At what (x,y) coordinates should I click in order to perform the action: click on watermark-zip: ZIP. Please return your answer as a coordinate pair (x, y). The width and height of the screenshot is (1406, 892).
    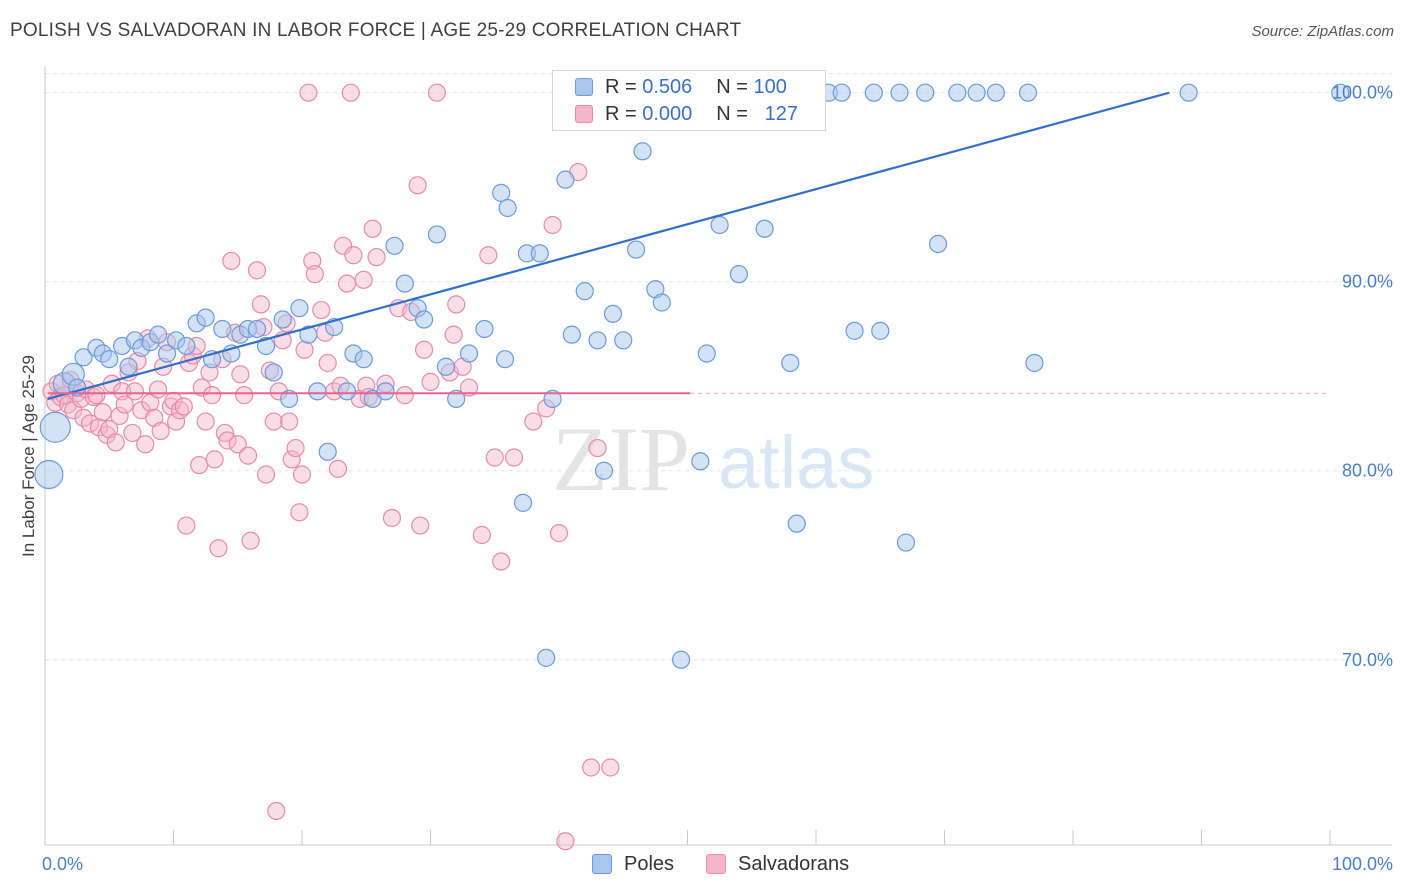
    Looking at the image, I should click on (621, 459).